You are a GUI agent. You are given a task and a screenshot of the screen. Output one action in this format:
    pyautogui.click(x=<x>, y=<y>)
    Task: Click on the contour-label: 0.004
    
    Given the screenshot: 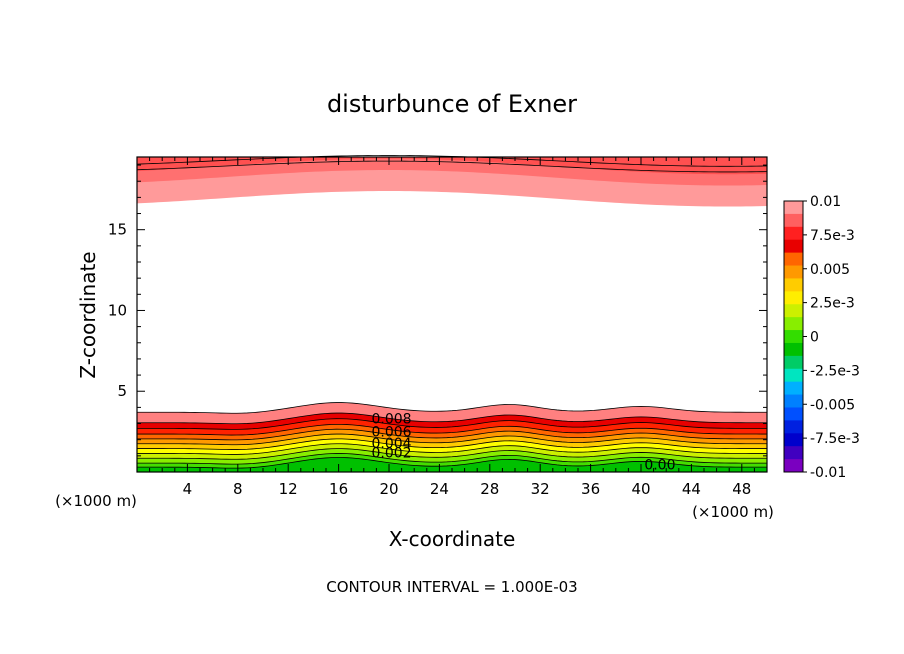 What is the action you would take?
    pyautogui.click(x=391, y=444)
    